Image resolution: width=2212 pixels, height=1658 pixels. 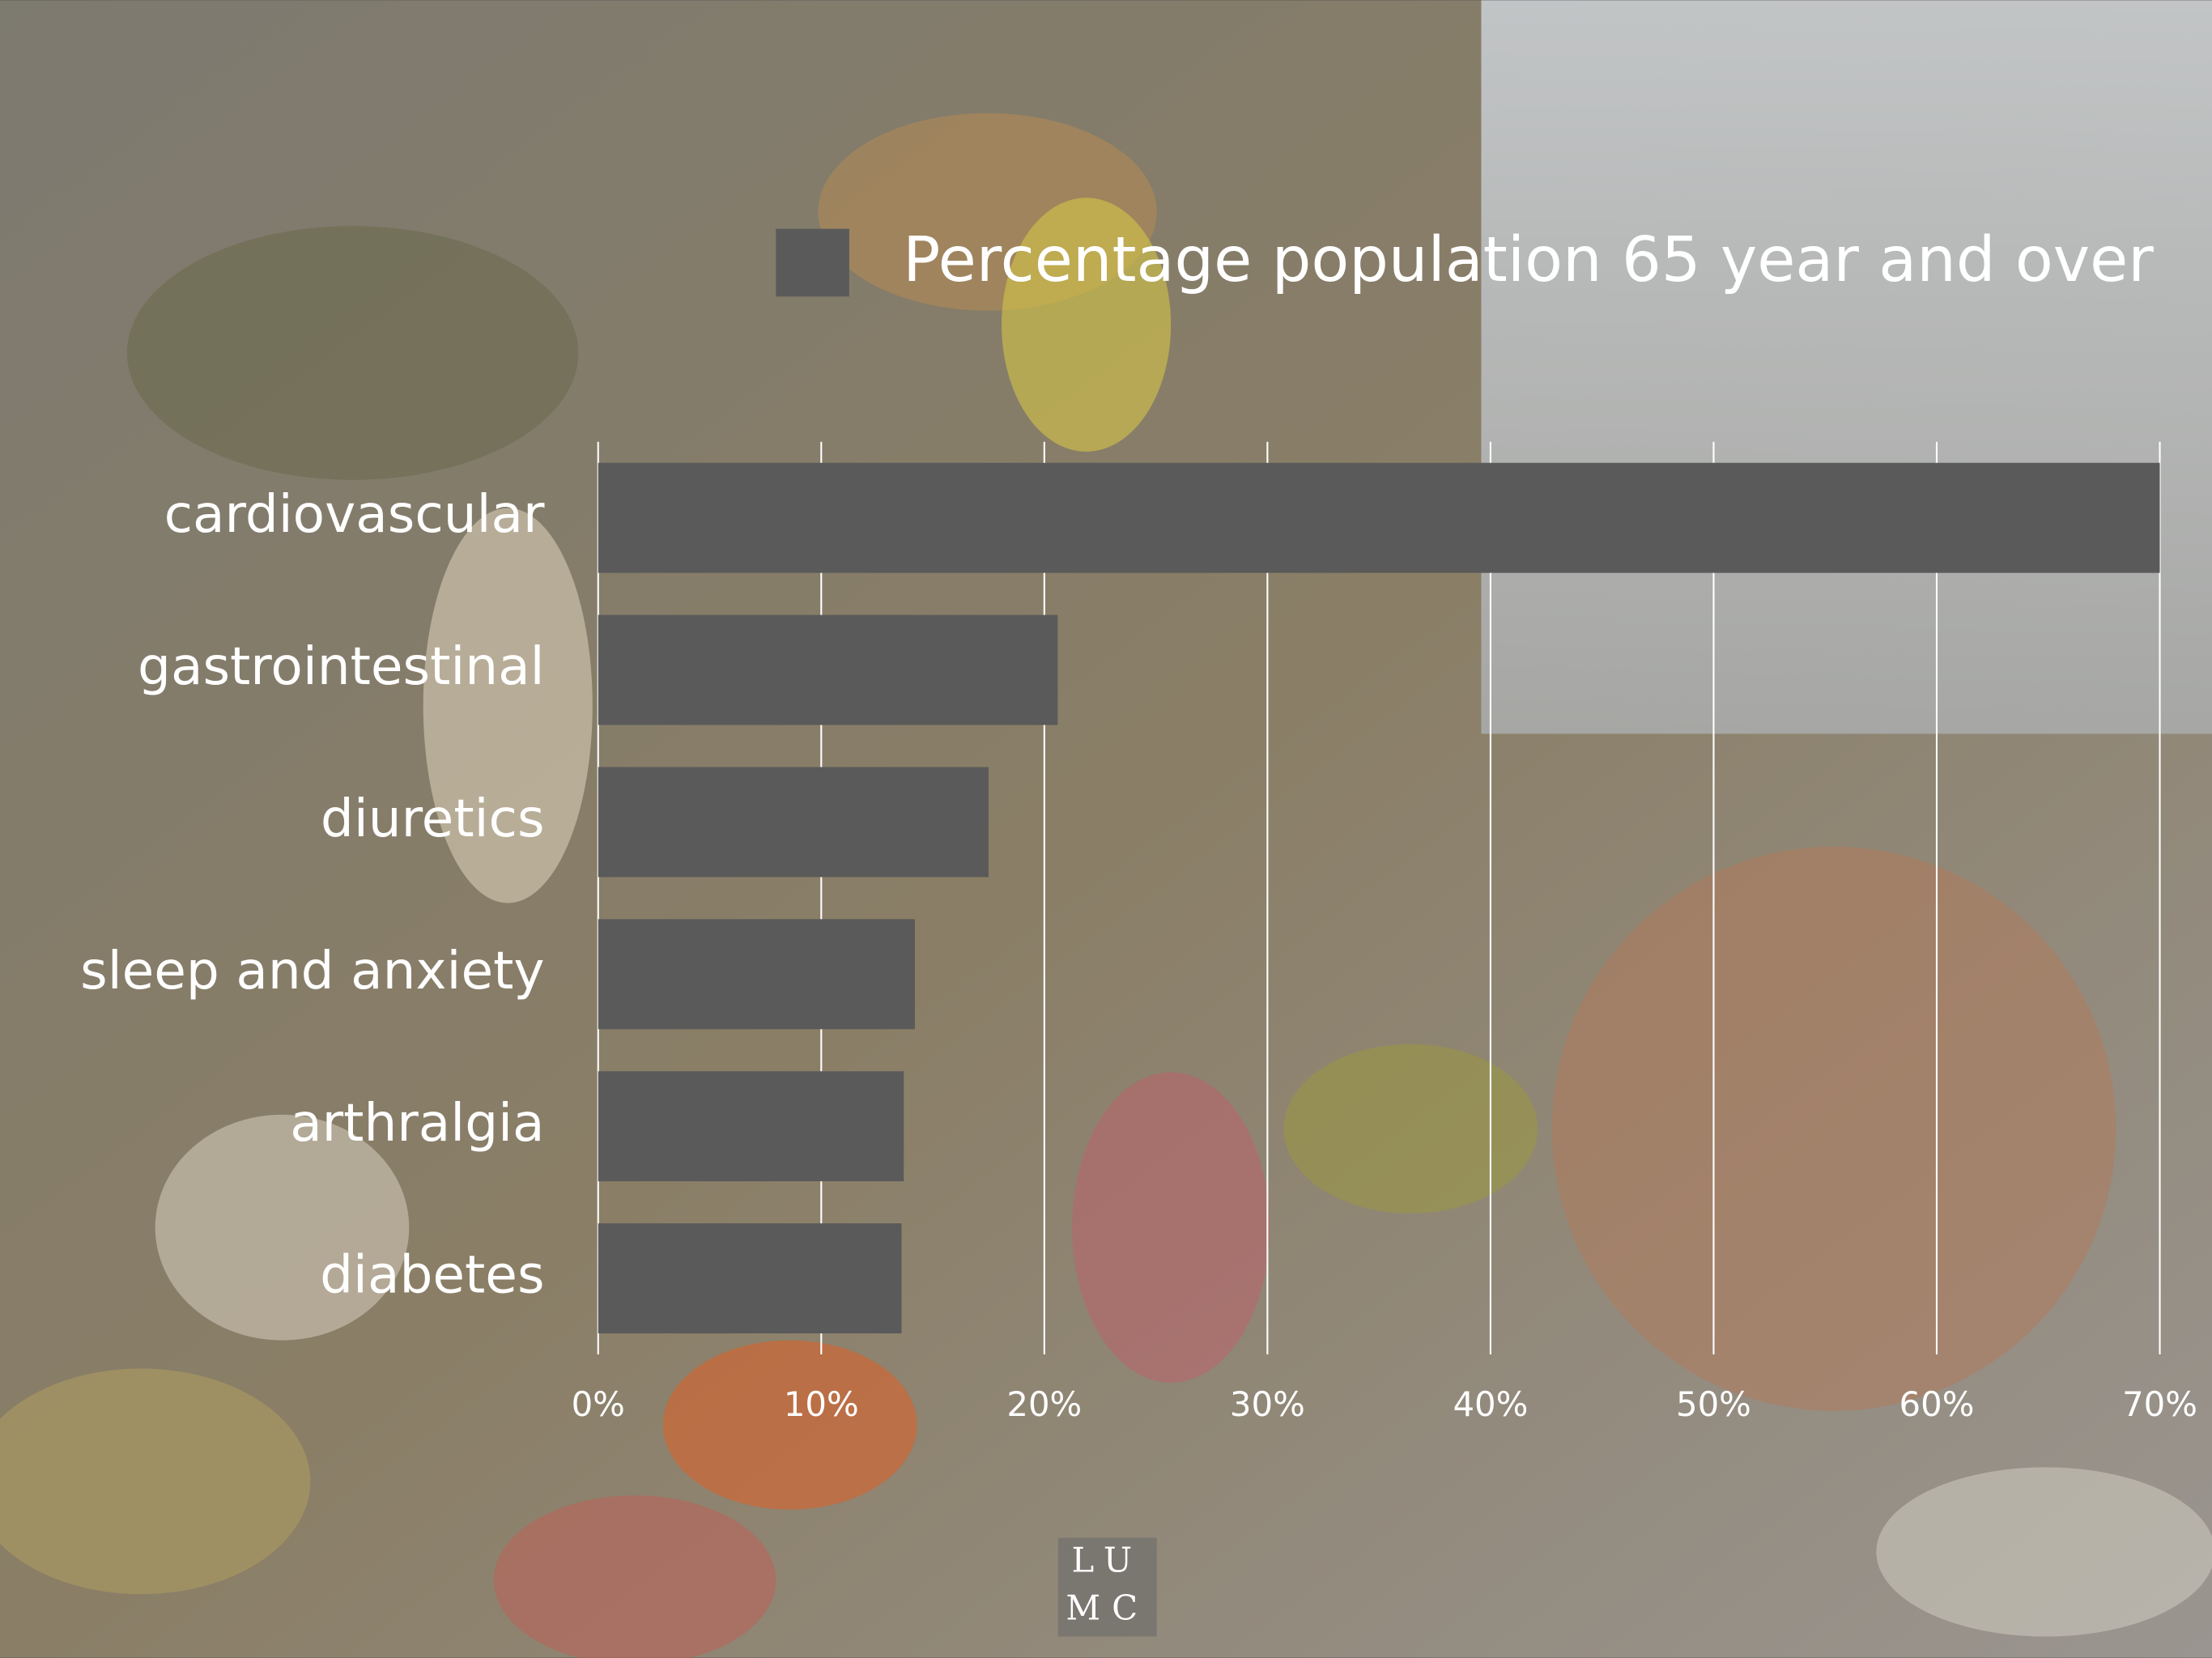 What do you see at coordinates (598, 1404) in the screenshot?
I see `x-tick-label: 0%` at bounding box center [598, 1404].